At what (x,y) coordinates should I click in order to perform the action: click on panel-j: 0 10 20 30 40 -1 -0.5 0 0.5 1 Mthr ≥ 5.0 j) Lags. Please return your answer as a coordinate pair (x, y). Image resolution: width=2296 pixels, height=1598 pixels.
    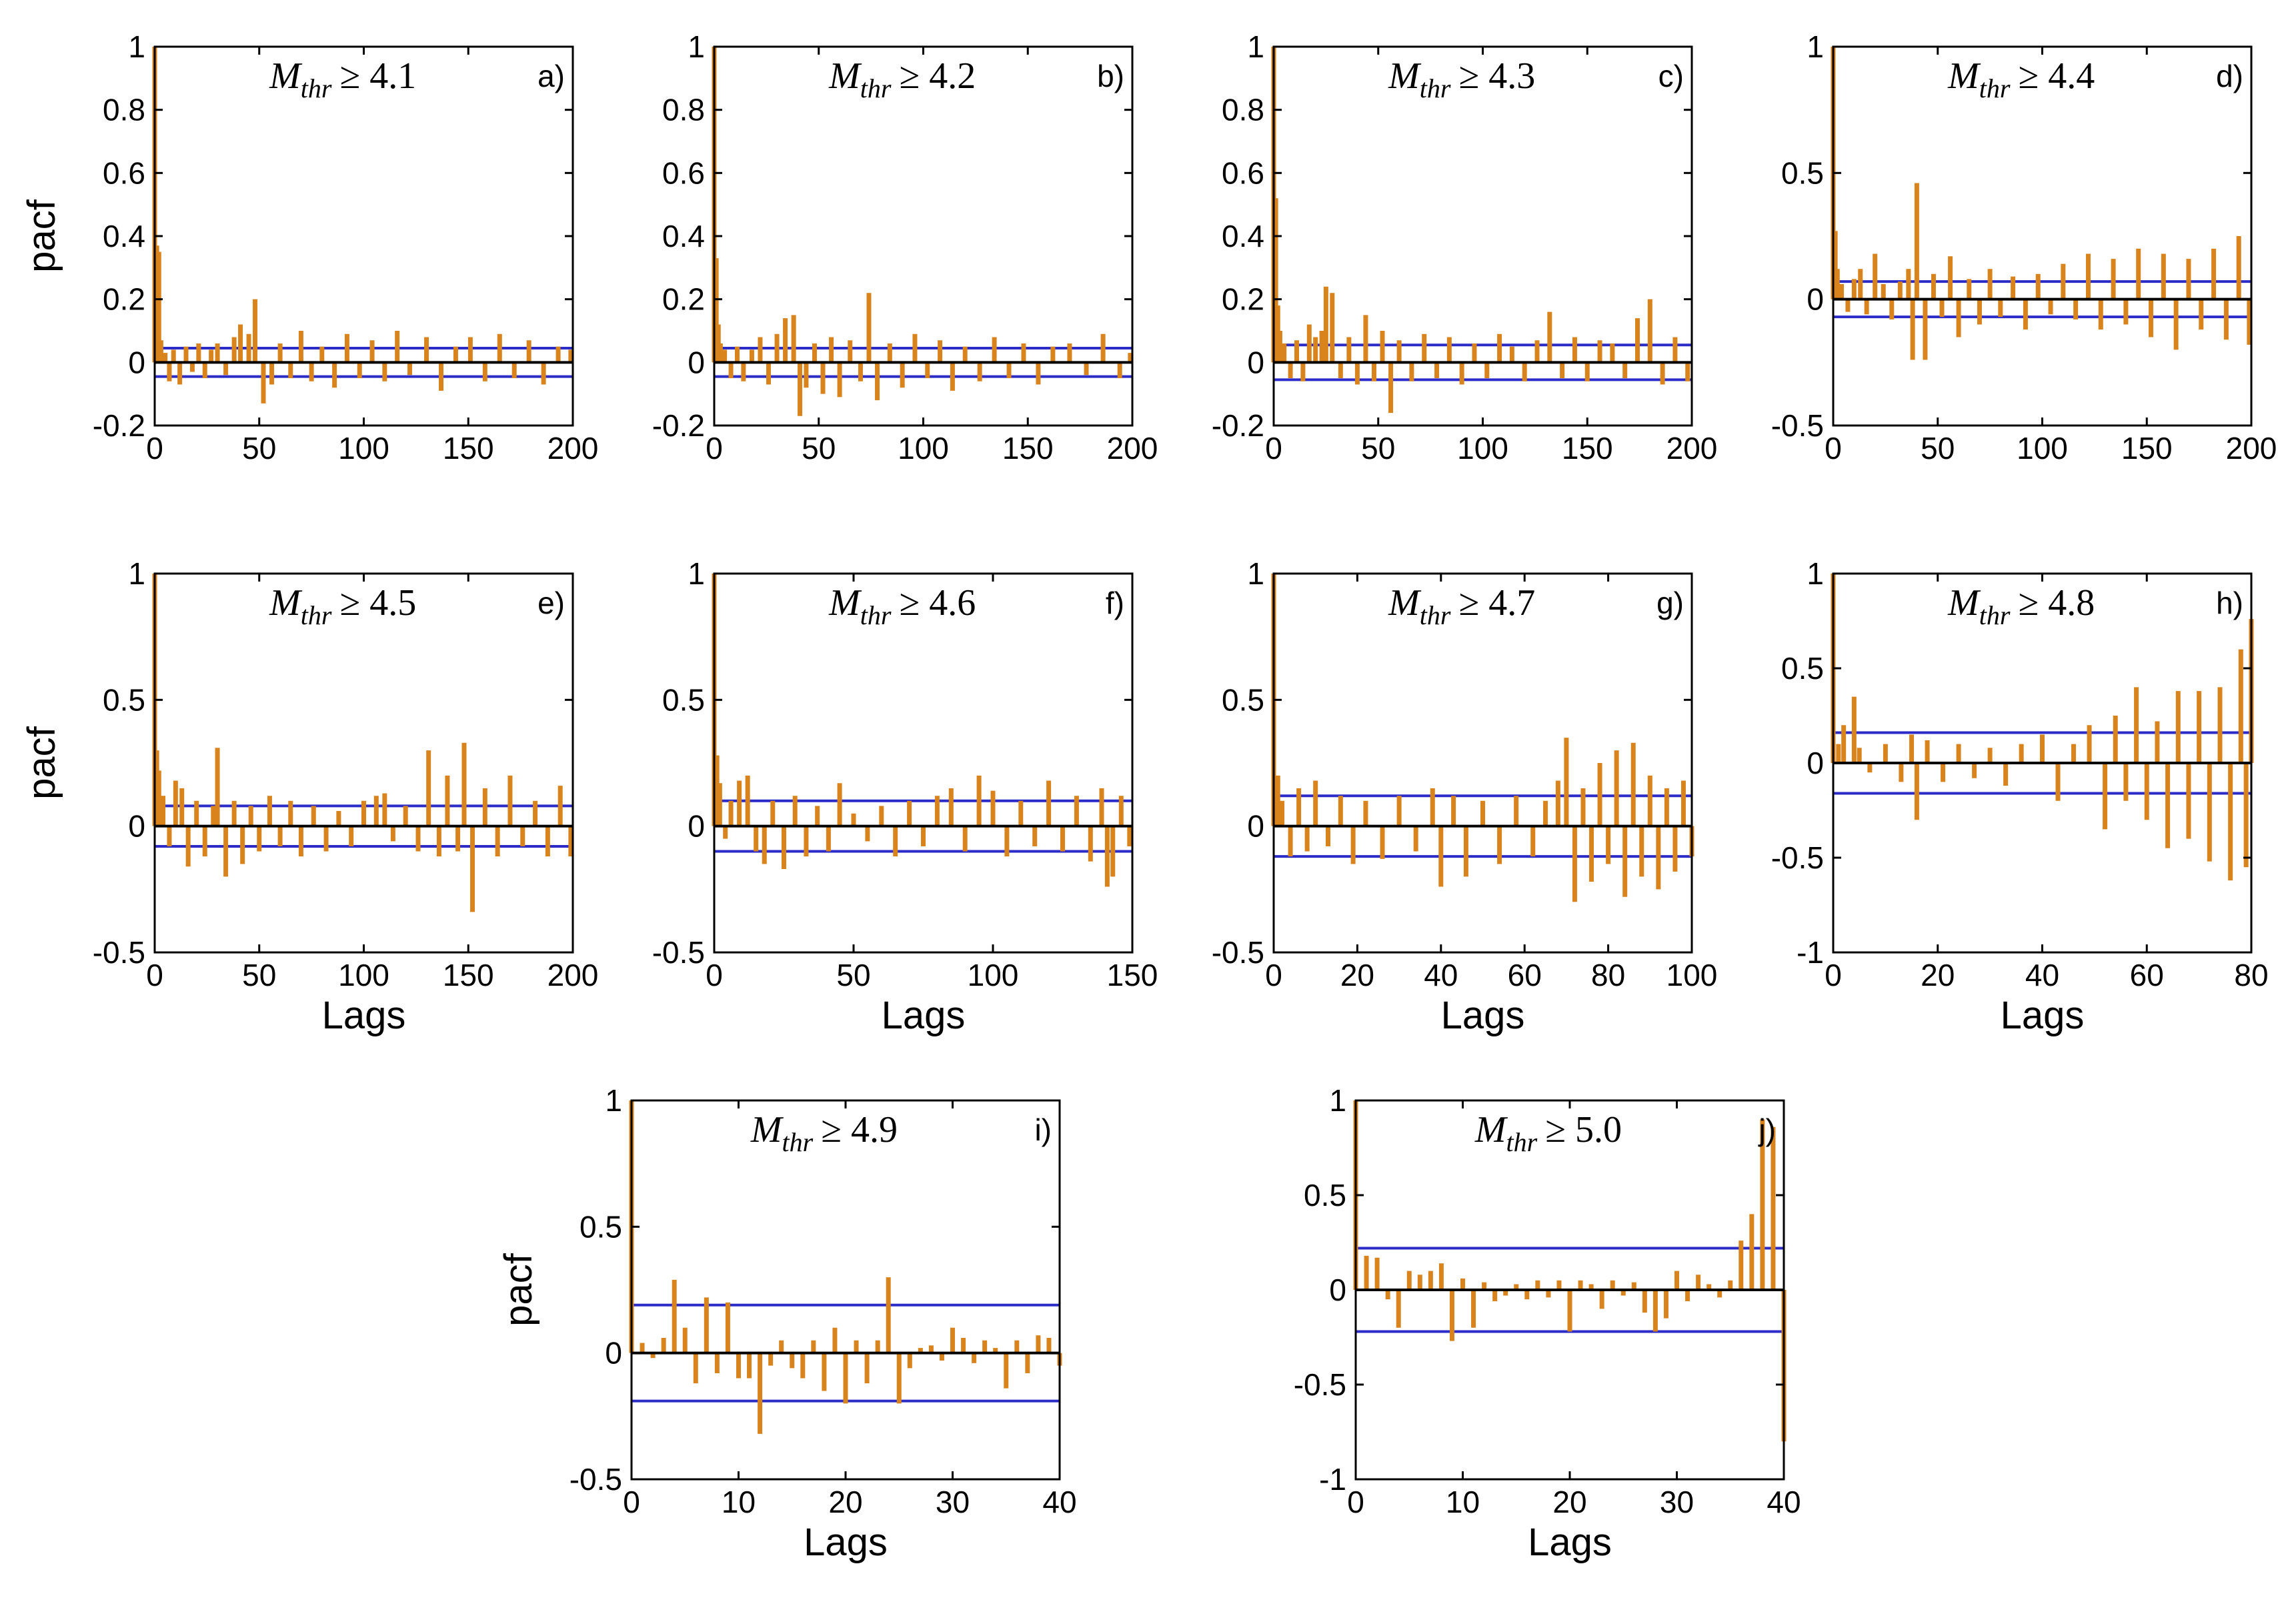
    Looking at the image, I should click on (1547, 1323).